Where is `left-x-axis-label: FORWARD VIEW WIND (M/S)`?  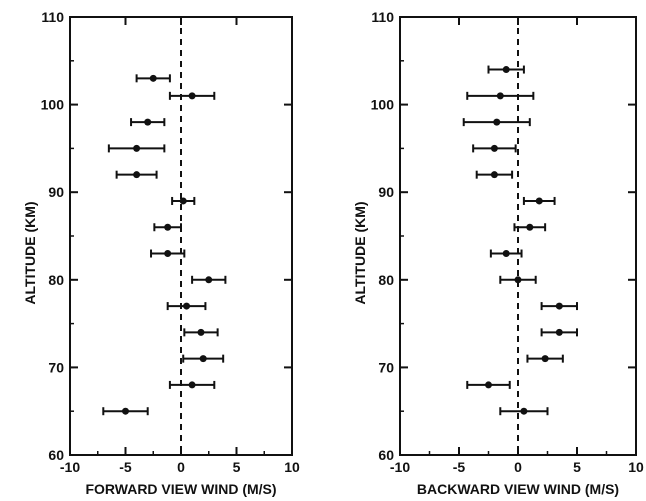 left-x-axis-label: FORWARD VIEW WIND (M/S) is located at coordinates (180, 489).